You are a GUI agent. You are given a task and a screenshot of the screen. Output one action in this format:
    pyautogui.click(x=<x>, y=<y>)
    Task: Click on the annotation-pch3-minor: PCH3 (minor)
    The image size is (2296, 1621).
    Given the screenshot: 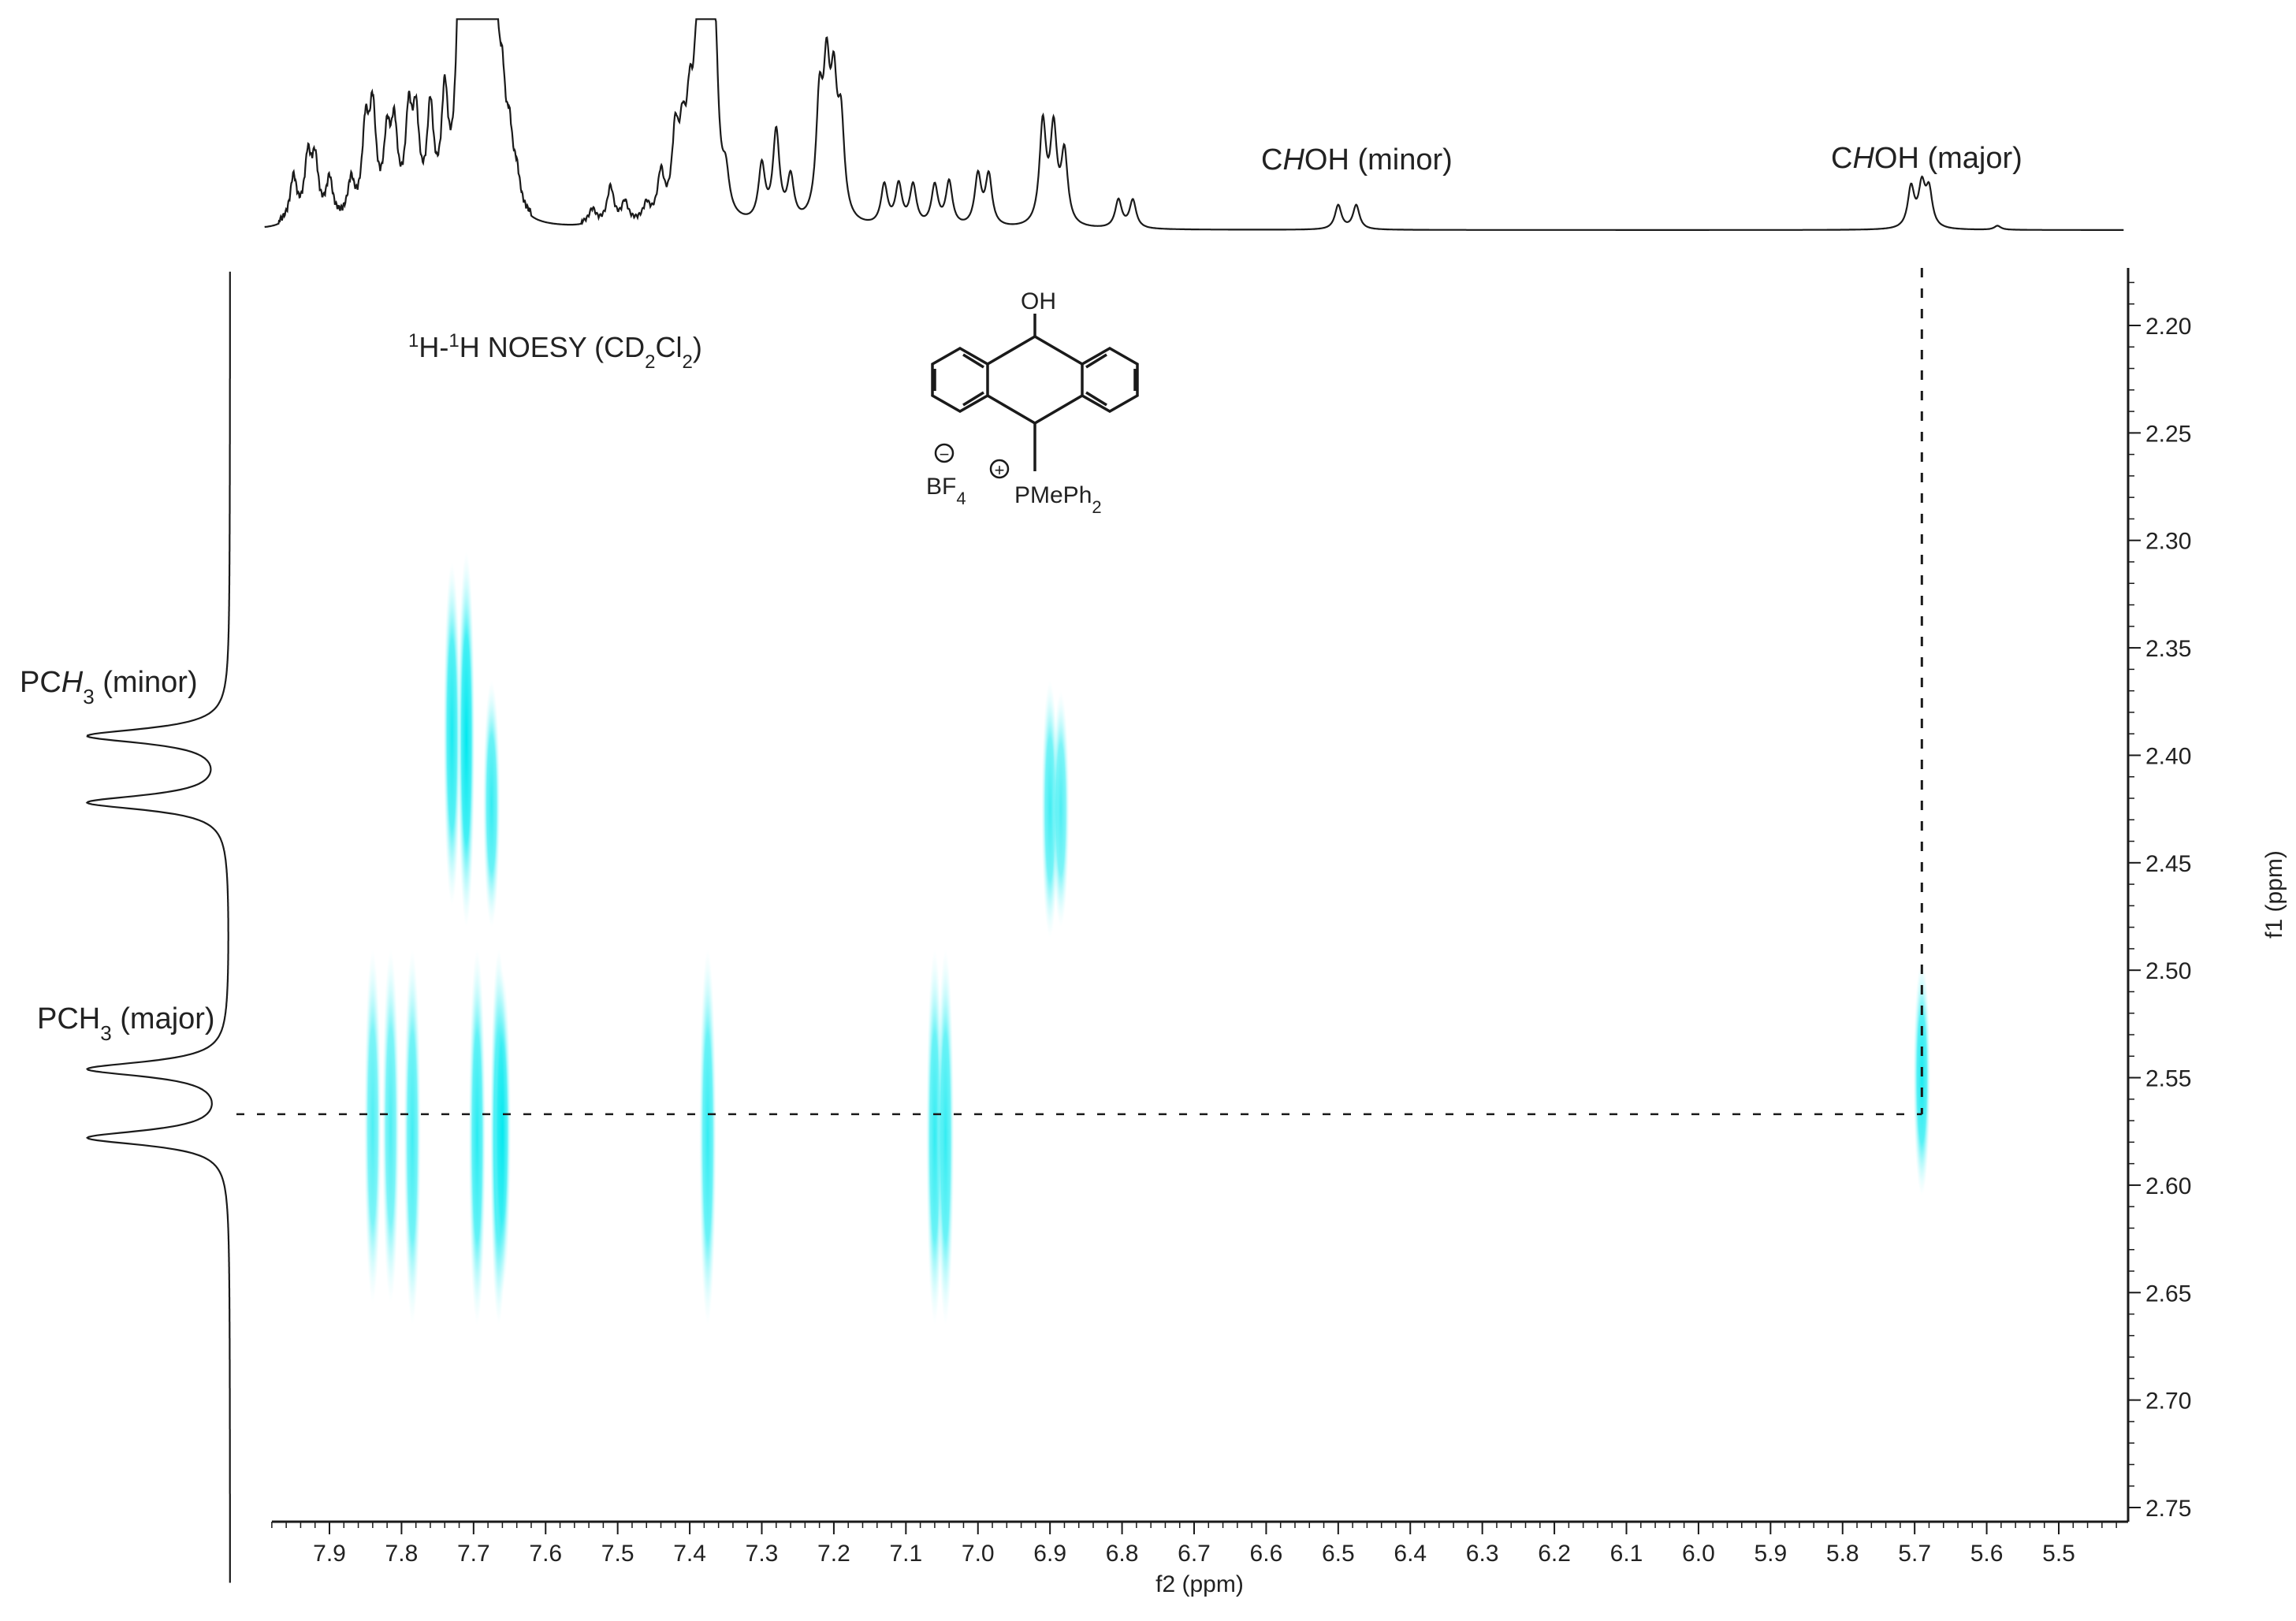 What is the action you would take?
    pyautogui.click(x=109, y=687)
    